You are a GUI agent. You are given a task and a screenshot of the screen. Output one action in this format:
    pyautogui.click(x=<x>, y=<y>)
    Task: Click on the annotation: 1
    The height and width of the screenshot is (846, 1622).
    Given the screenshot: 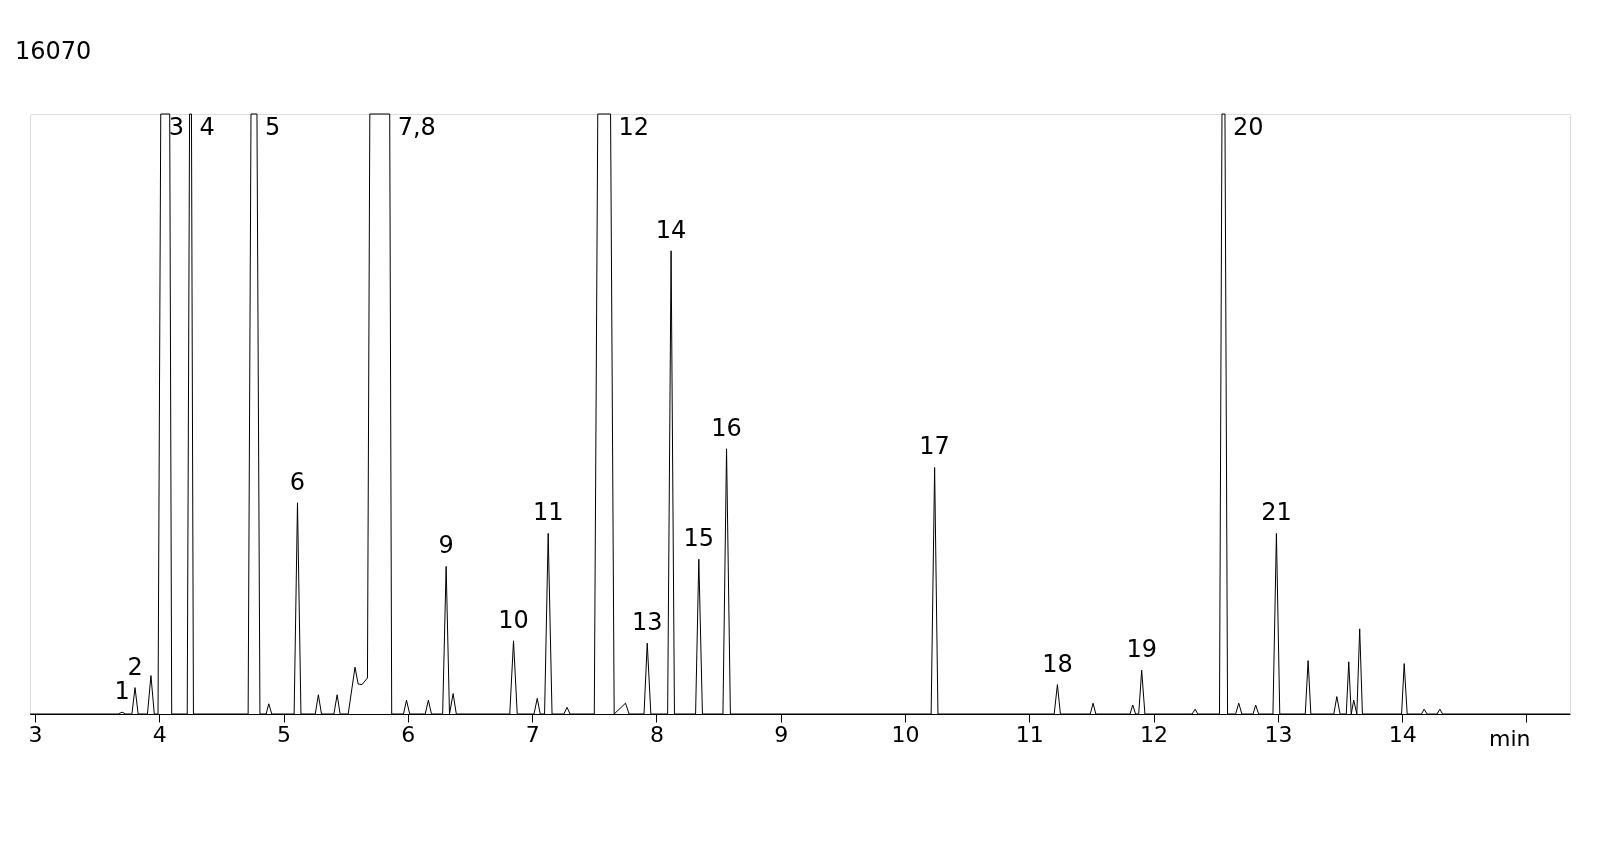 What is the action you would take?
    pyautogui.click(x=122, y=691)
    